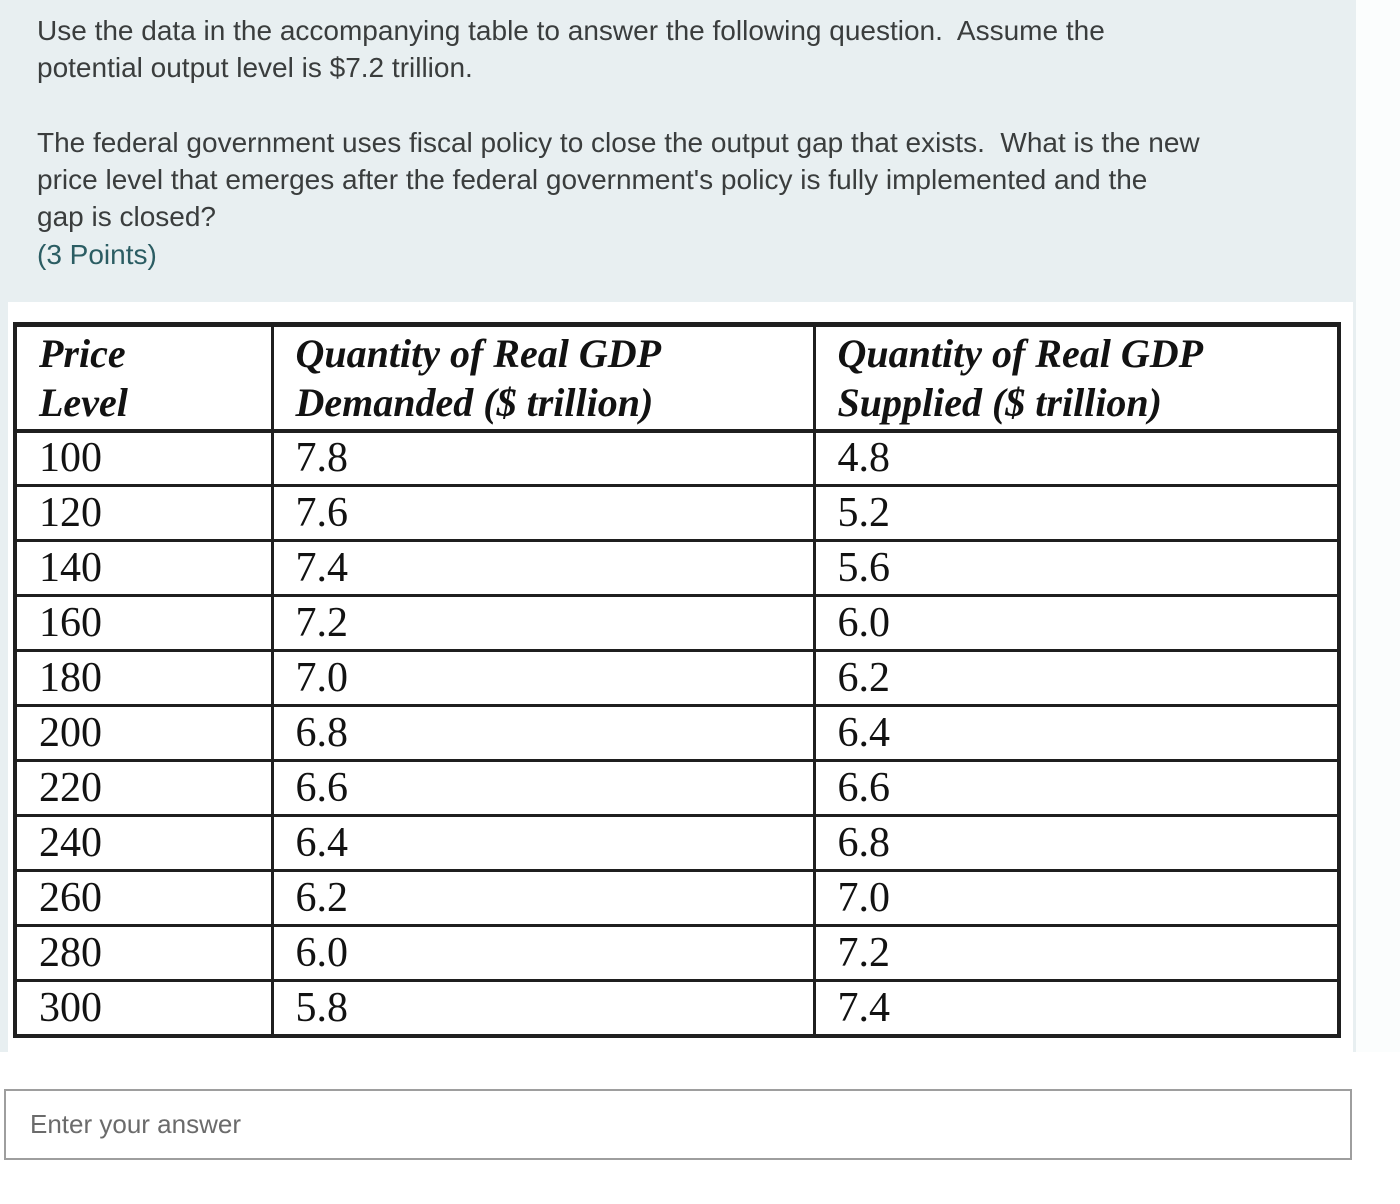 Image resolution: width=1400 pixels, height=1204 pixels. I want to click on table-row: 160 7.2 6.0, so click(677, 623).